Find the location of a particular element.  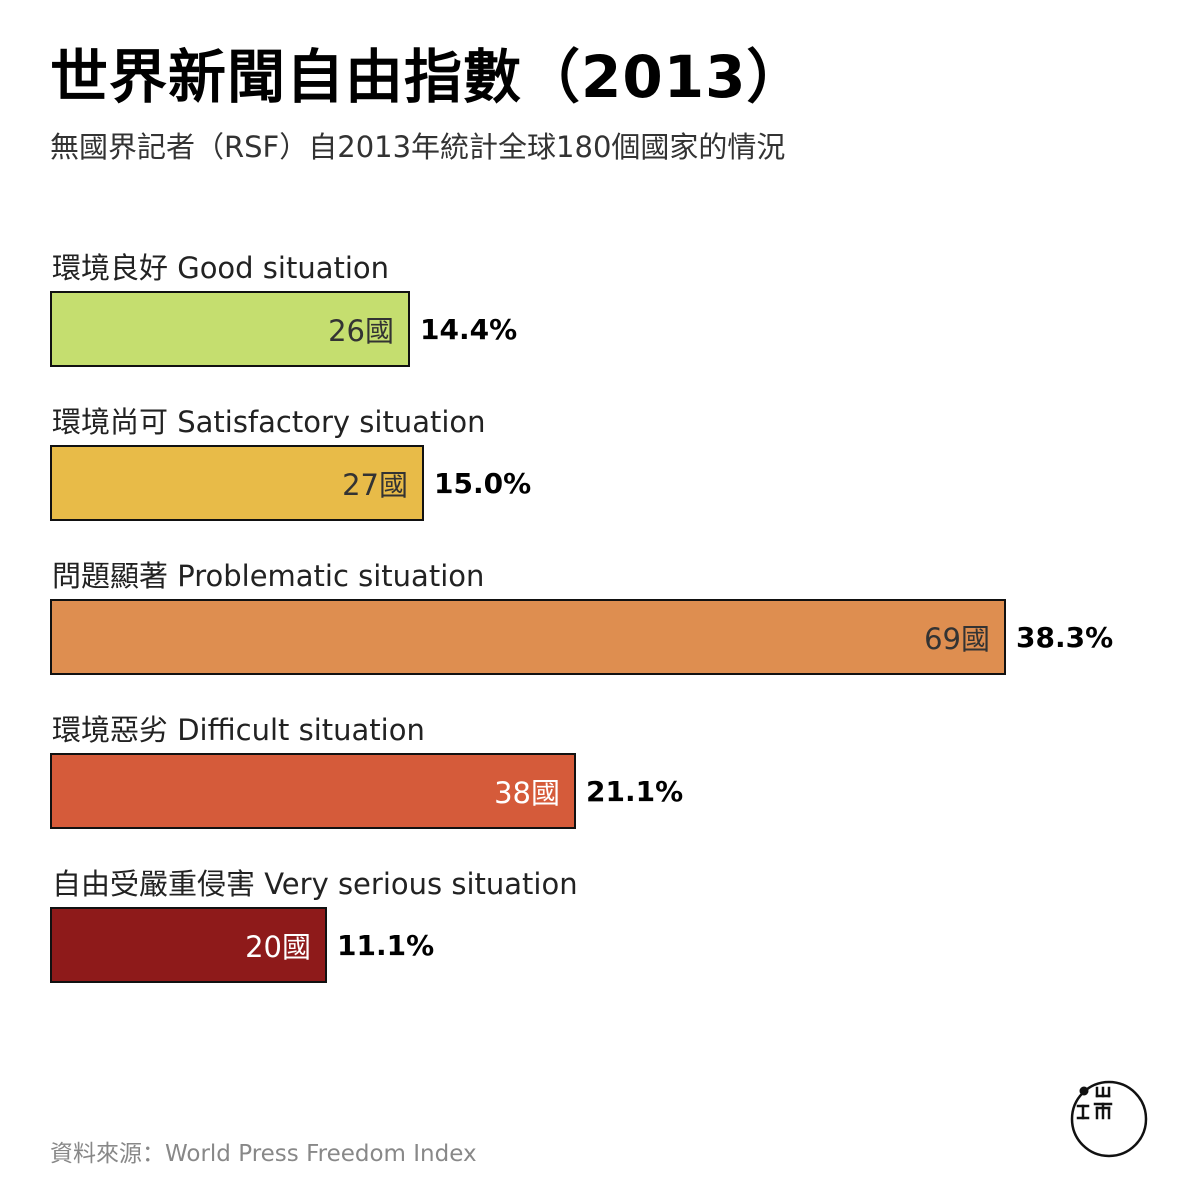

percent-label: 11.1% is located at coordinates (386, 945).